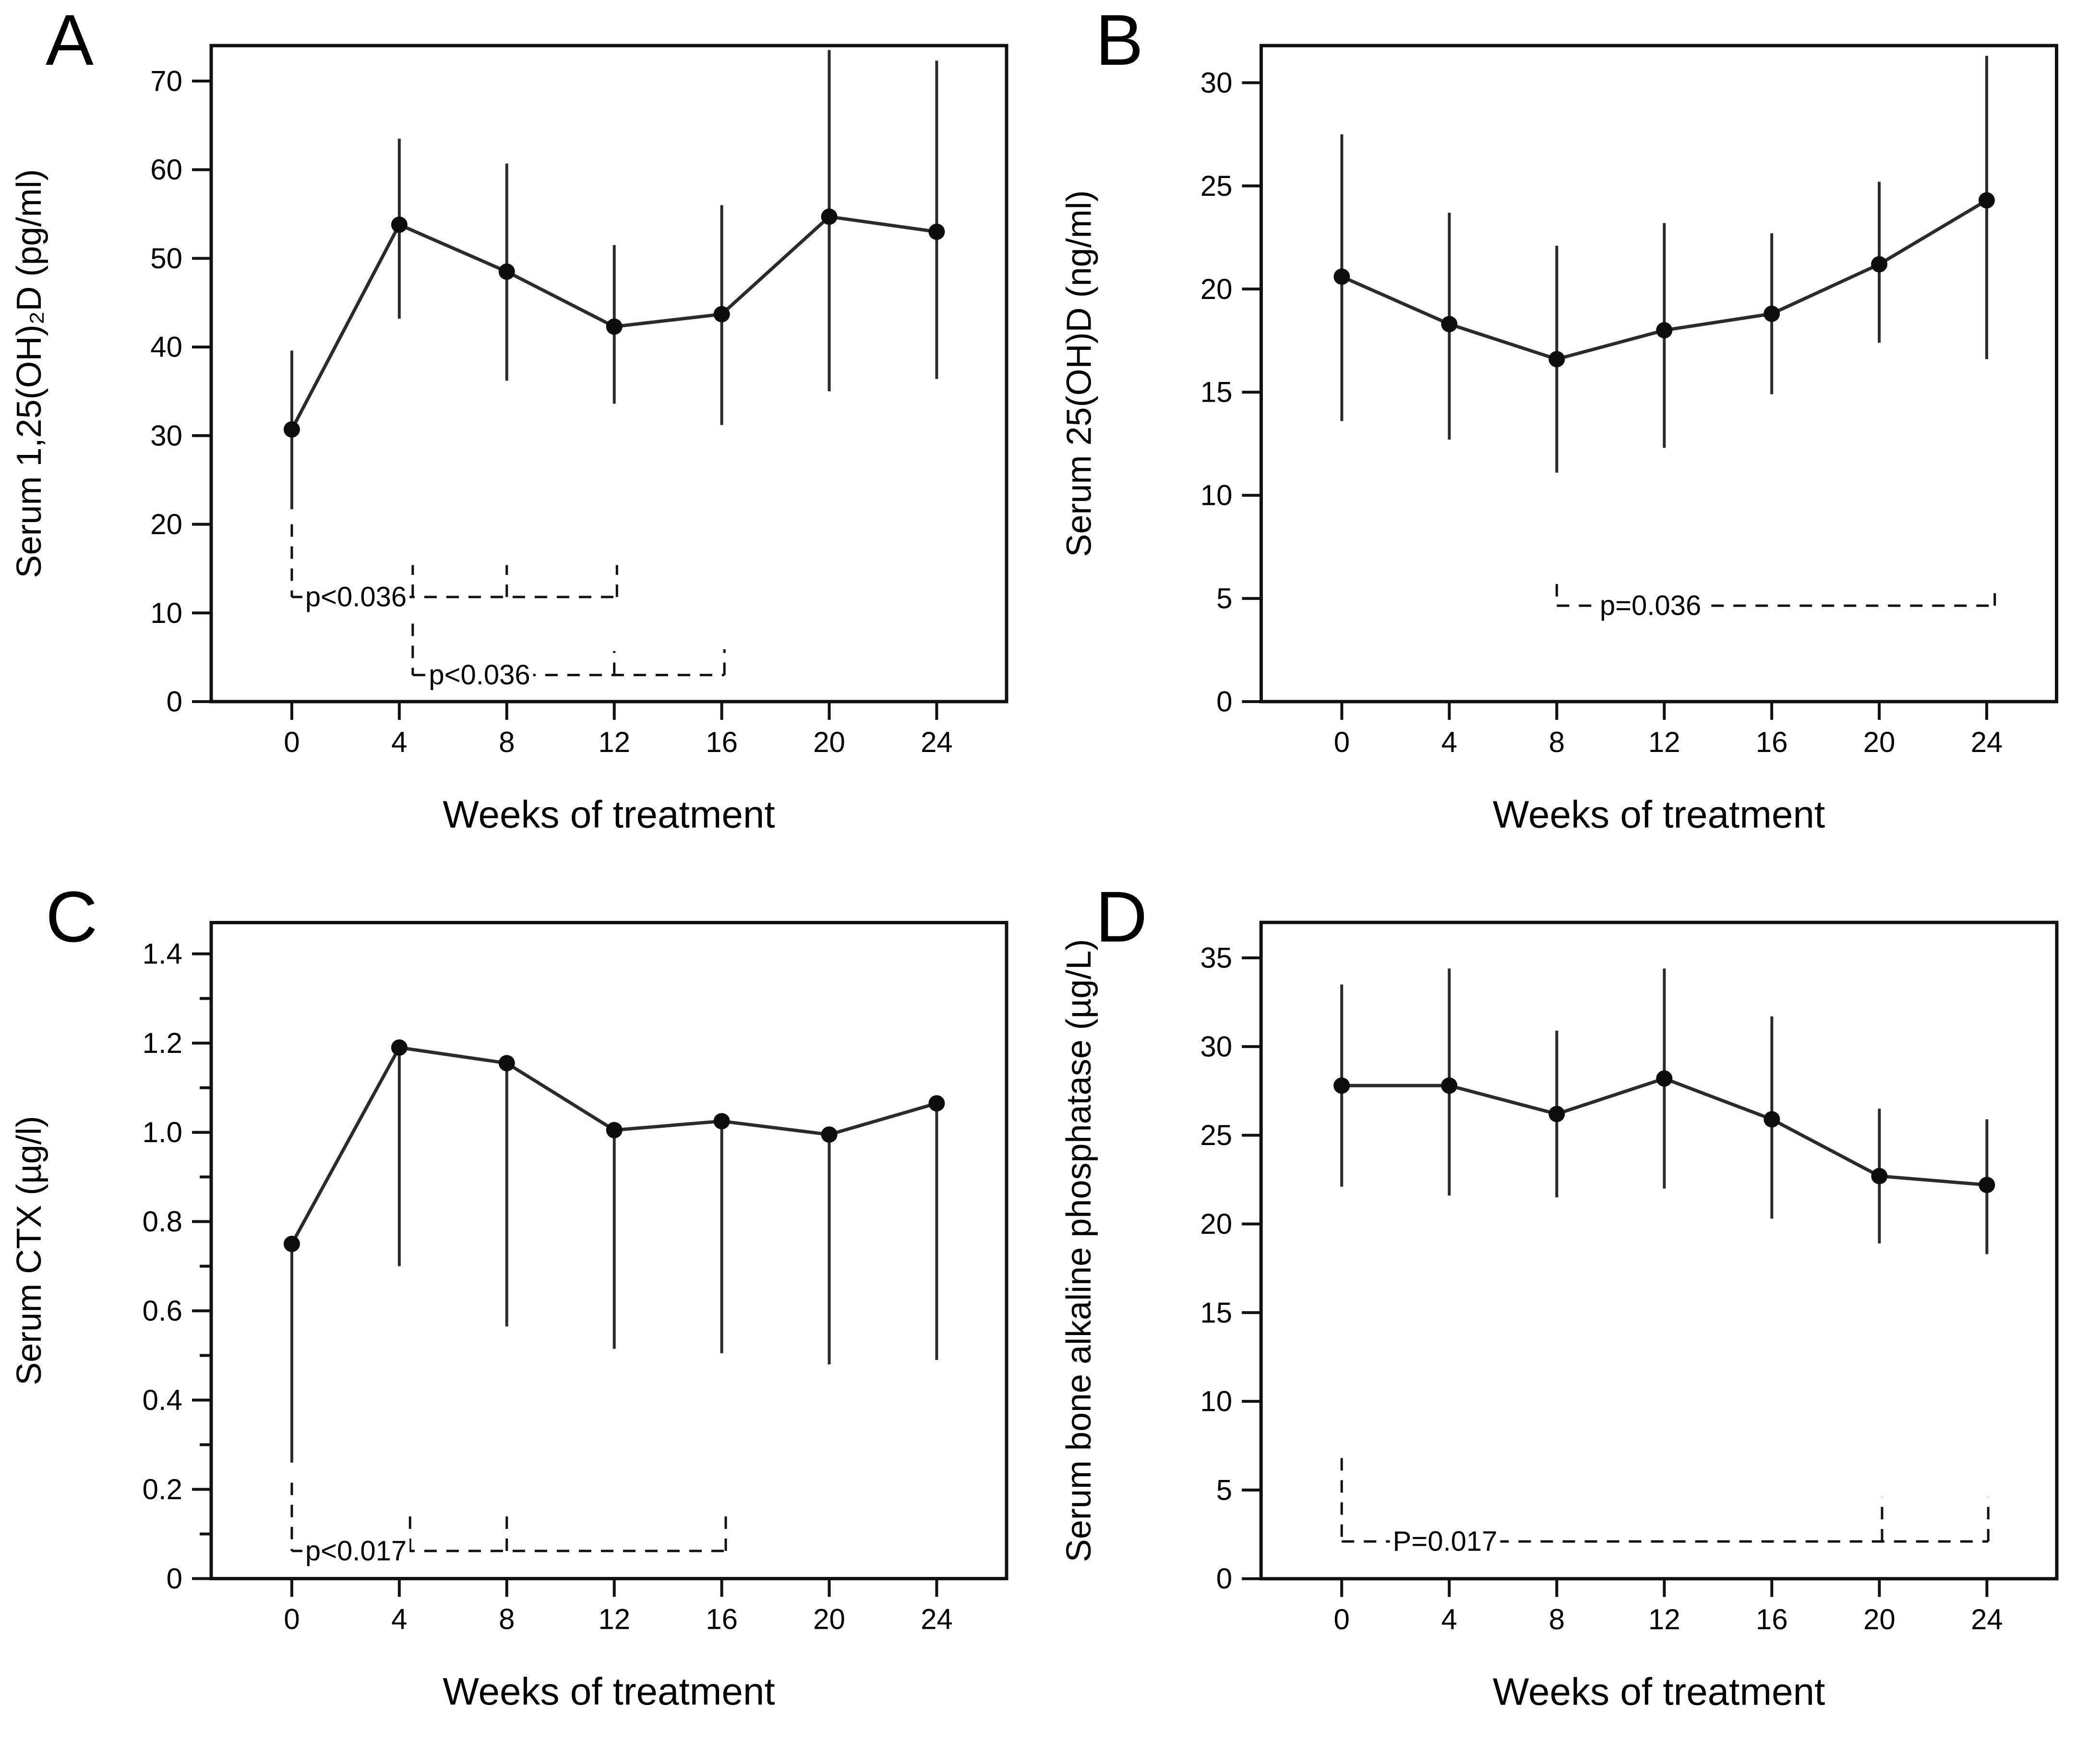  What do you see at coordinates (166, 170) in the screenshot?
I see `y-tick-label: 60` at bounding box center [166, 170].